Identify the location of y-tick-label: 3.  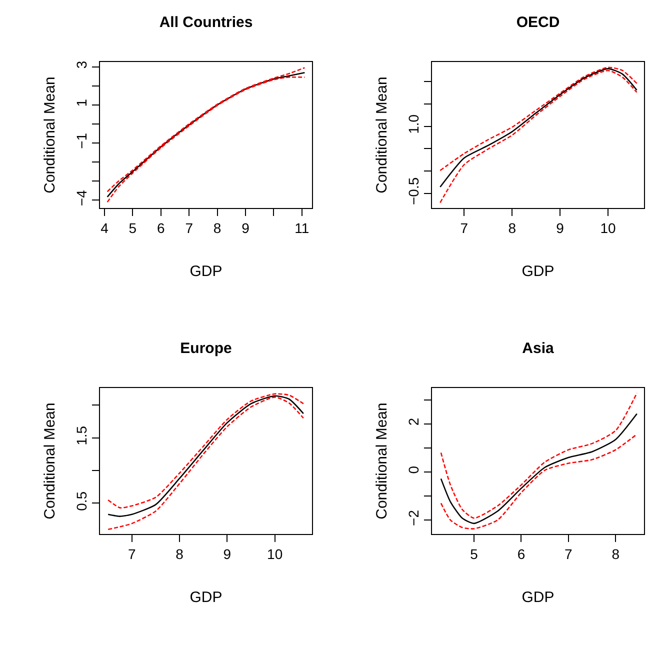
(81, 64).